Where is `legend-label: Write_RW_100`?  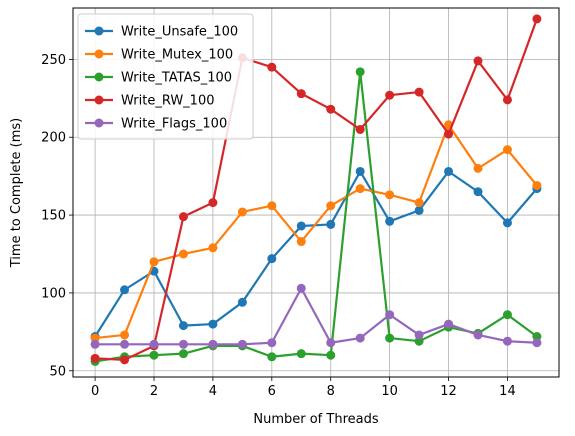
legend-label: Write_RW_100 is located at coordinates (168, 101).